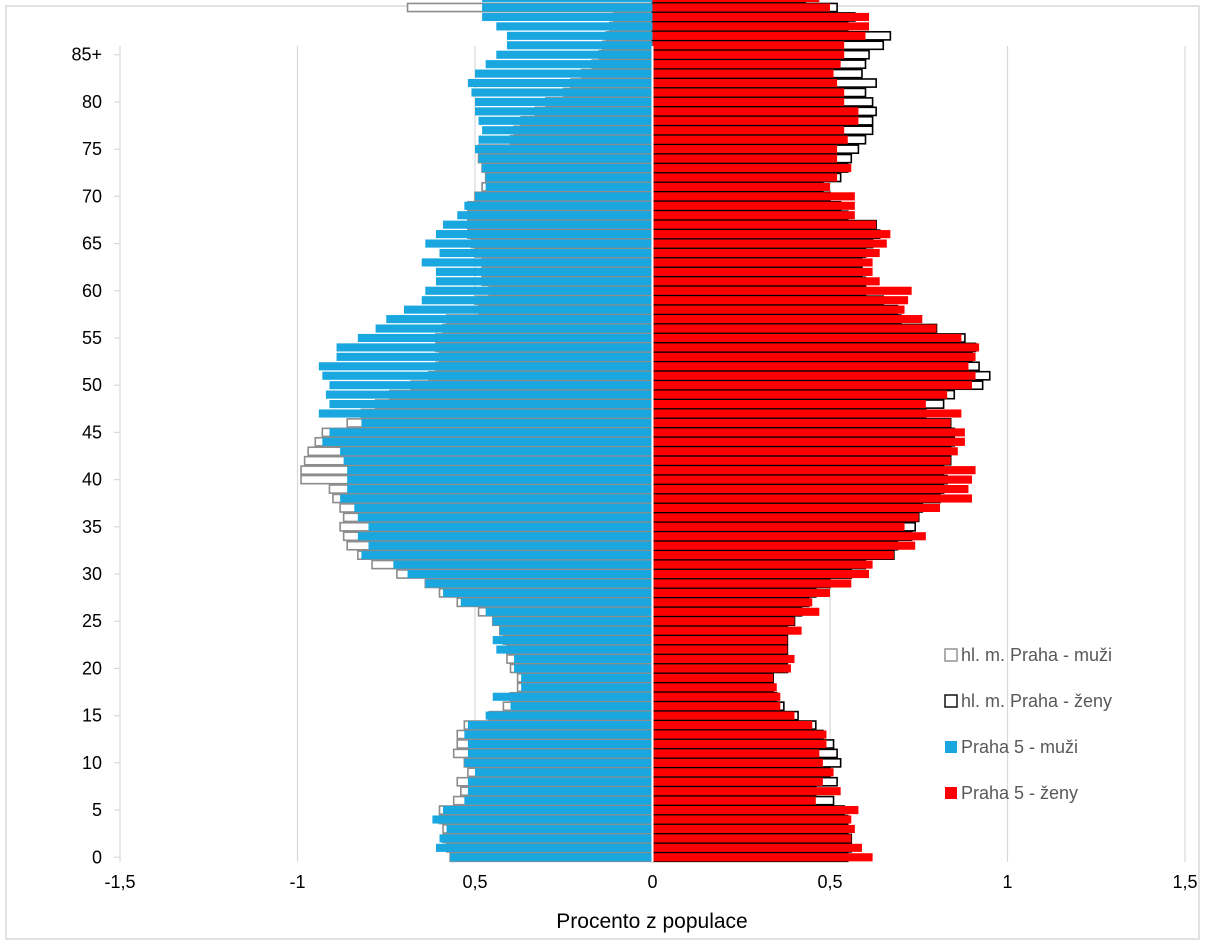  I want to click on y-tick-label: 15, so click(92, 716).